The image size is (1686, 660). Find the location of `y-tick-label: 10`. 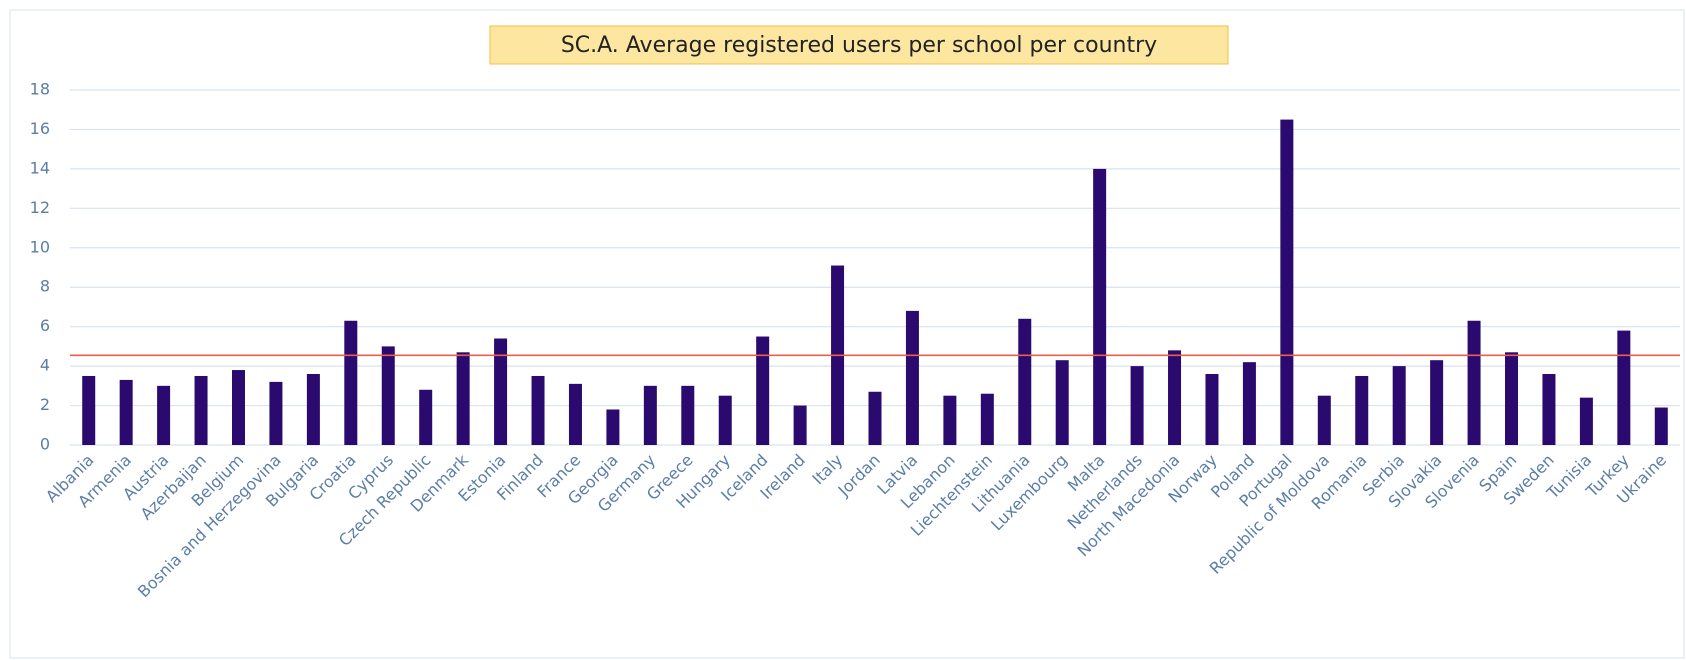

y-tick-label: 10 is located at coordinates (40, 246).